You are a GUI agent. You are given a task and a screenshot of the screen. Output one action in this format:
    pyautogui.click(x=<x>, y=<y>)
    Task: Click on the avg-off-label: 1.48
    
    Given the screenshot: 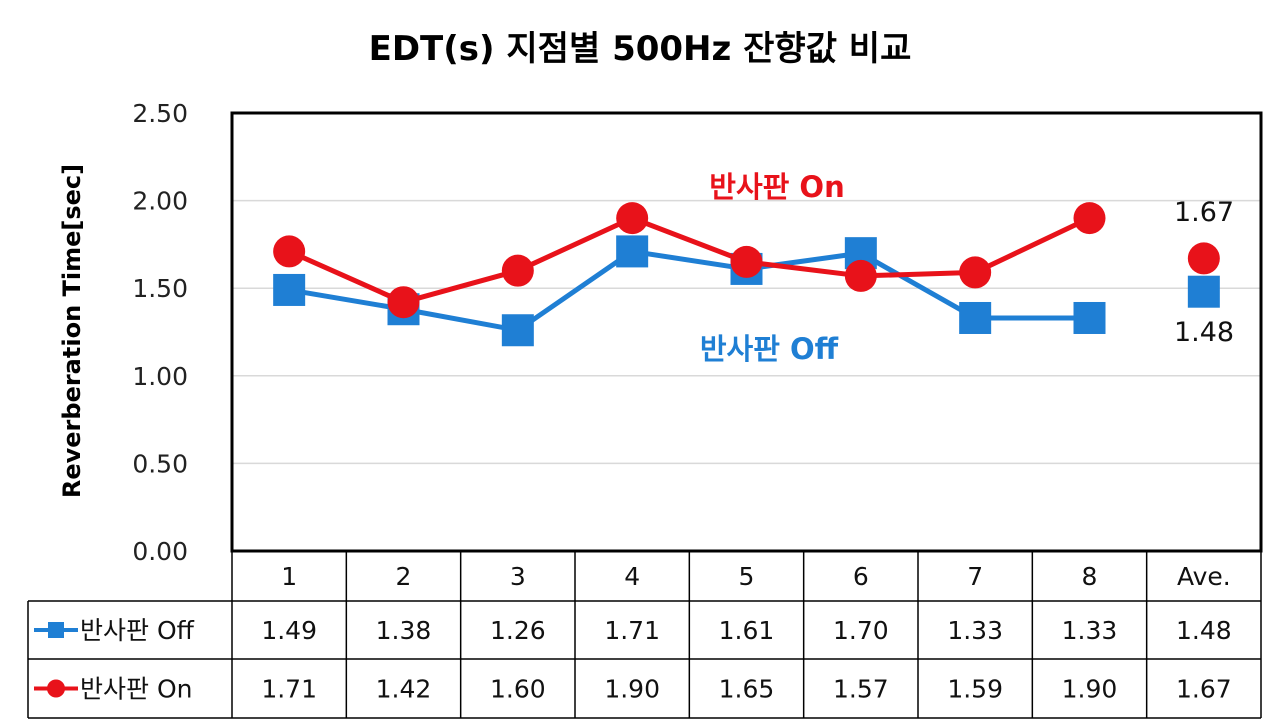 What is the action you would take?
    pyautogui.click(x=1204, y=332)
    